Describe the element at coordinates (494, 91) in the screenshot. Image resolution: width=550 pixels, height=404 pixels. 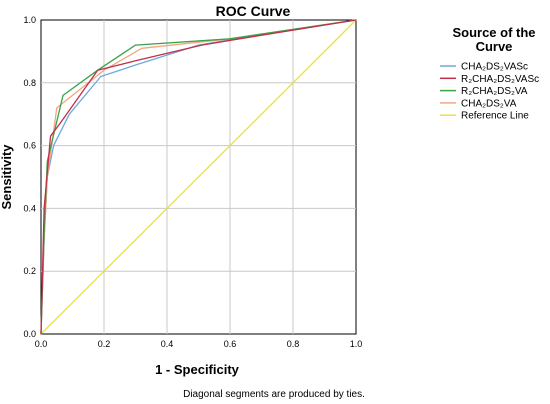
I see `legend-entry-2: R₂CHA₂DS₂VA` at that location.